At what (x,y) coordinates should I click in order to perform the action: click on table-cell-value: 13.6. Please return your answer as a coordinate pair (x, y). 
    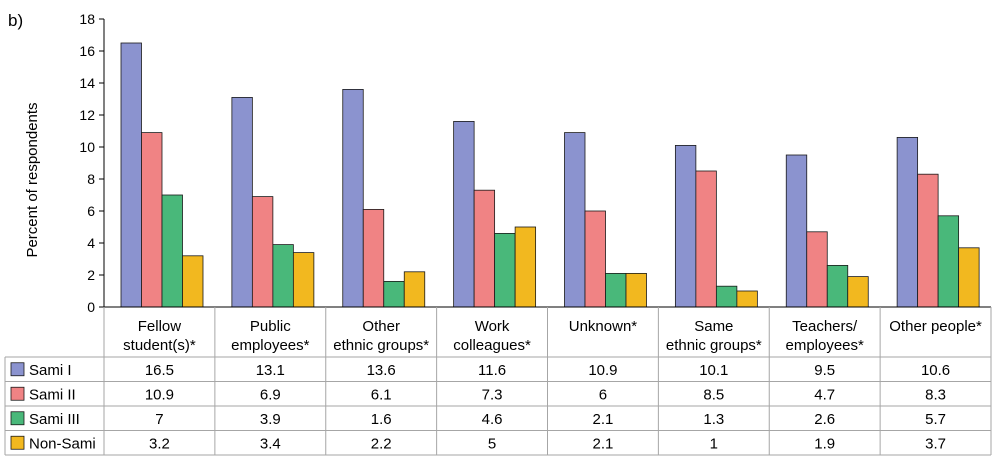
    Looking at the image, I should click on (381, 370).